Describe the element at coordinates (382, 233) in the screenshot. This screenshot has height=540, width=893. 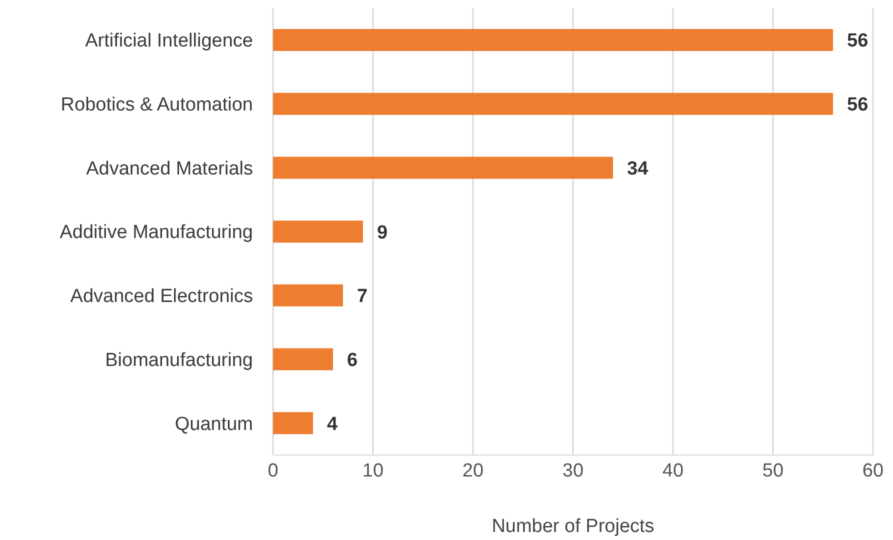
I see `data-label: 9` at that location.